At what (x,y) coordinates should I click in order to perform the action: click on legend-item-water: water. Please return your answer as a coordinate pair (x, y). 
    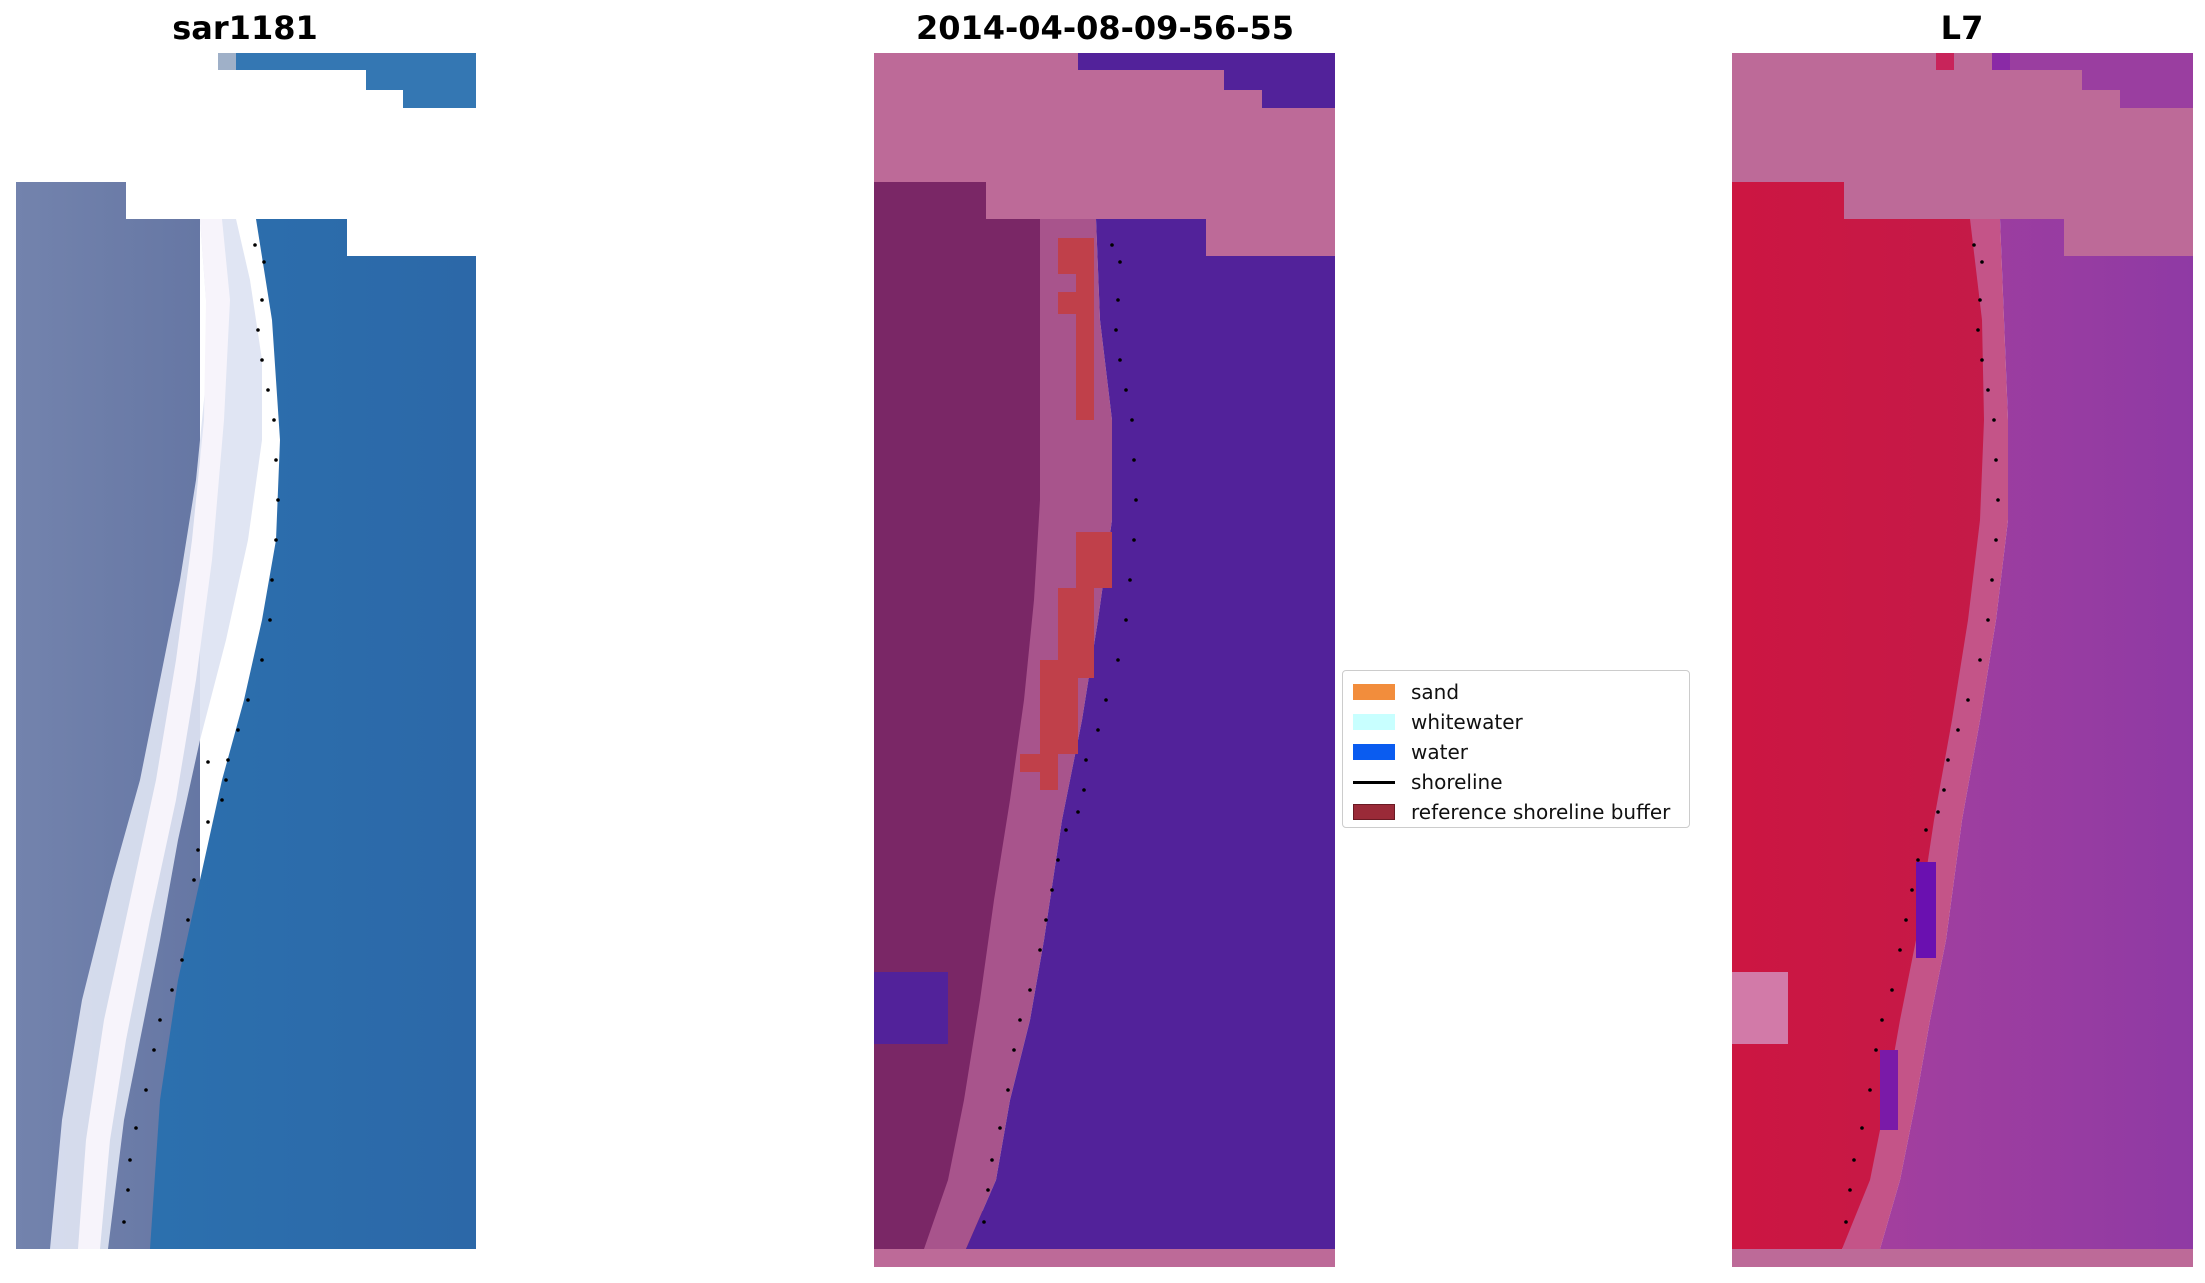
    Looking at the image, I should click on (1516, 752).